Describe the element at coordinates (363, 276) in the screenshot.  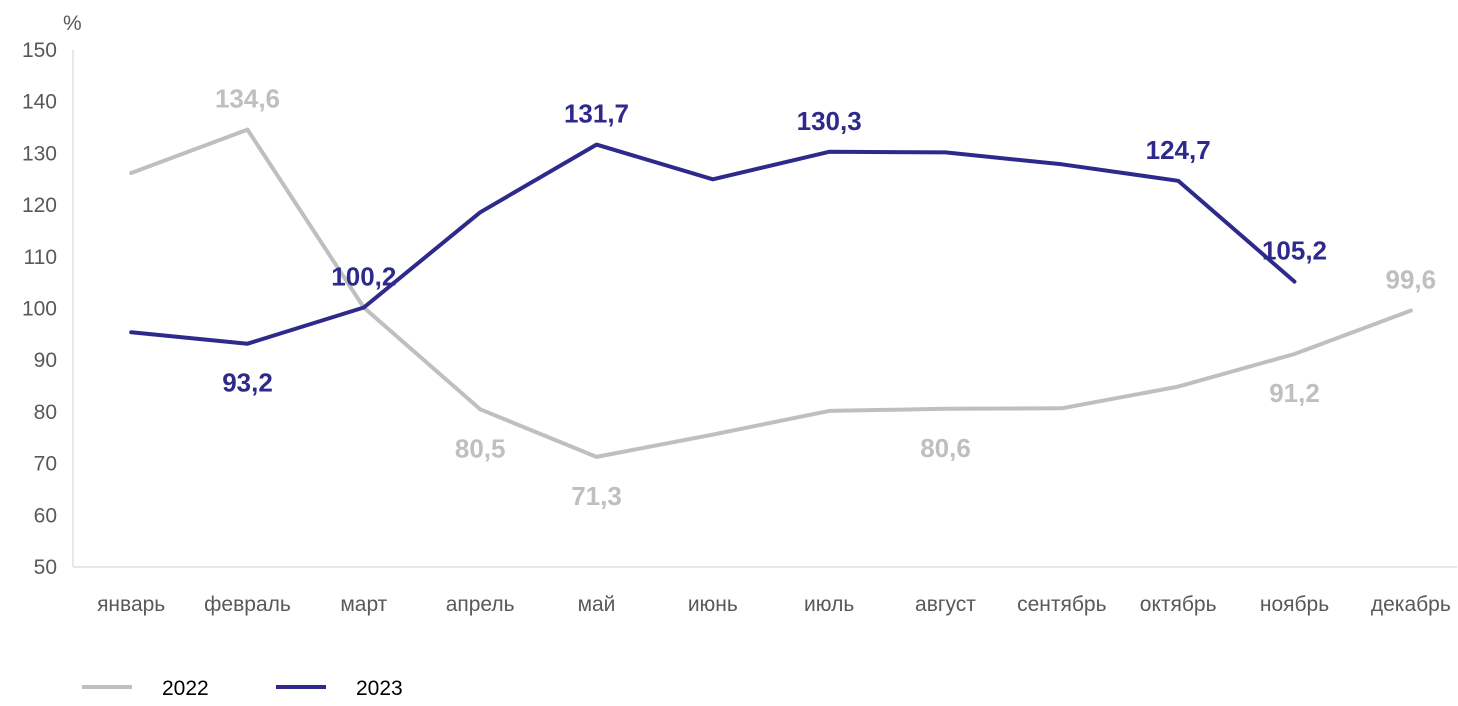
I see `data-label: 100,2` at that location.